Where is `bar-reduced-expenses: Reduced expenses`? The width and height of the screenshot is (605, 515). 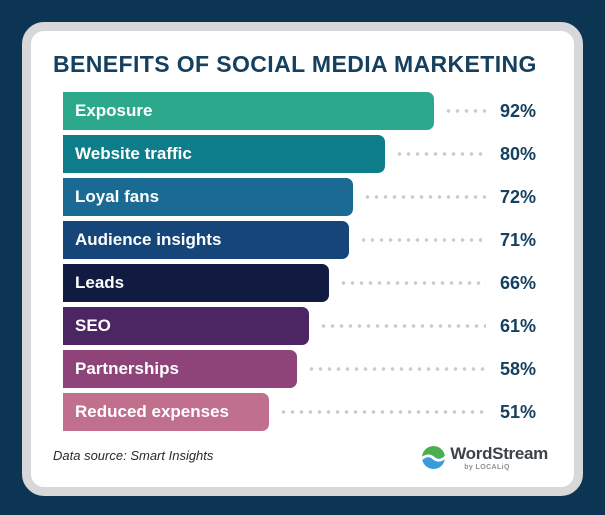 bar-reduced-expenses: Reduced expenses is located at coordinates (166, 412).